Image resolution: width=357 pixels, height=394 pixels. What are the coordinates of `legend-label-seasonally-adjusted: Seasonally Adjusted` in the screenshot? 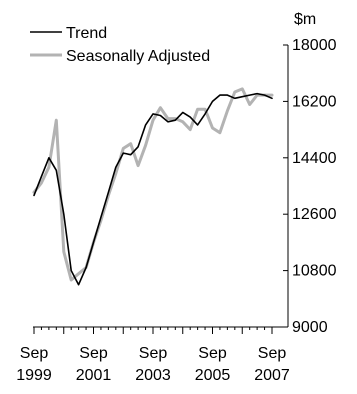 It's located at (138, 56).